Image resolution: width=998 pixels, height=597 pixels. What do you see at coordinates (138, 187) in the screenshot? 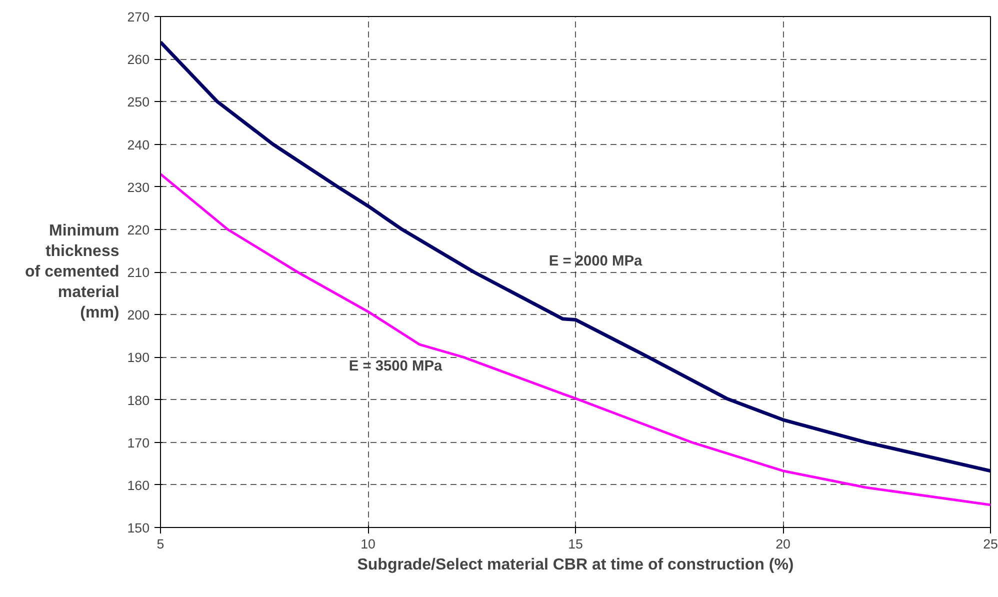
I see `y-tick-label: 230` at bounding box center [138, 187].